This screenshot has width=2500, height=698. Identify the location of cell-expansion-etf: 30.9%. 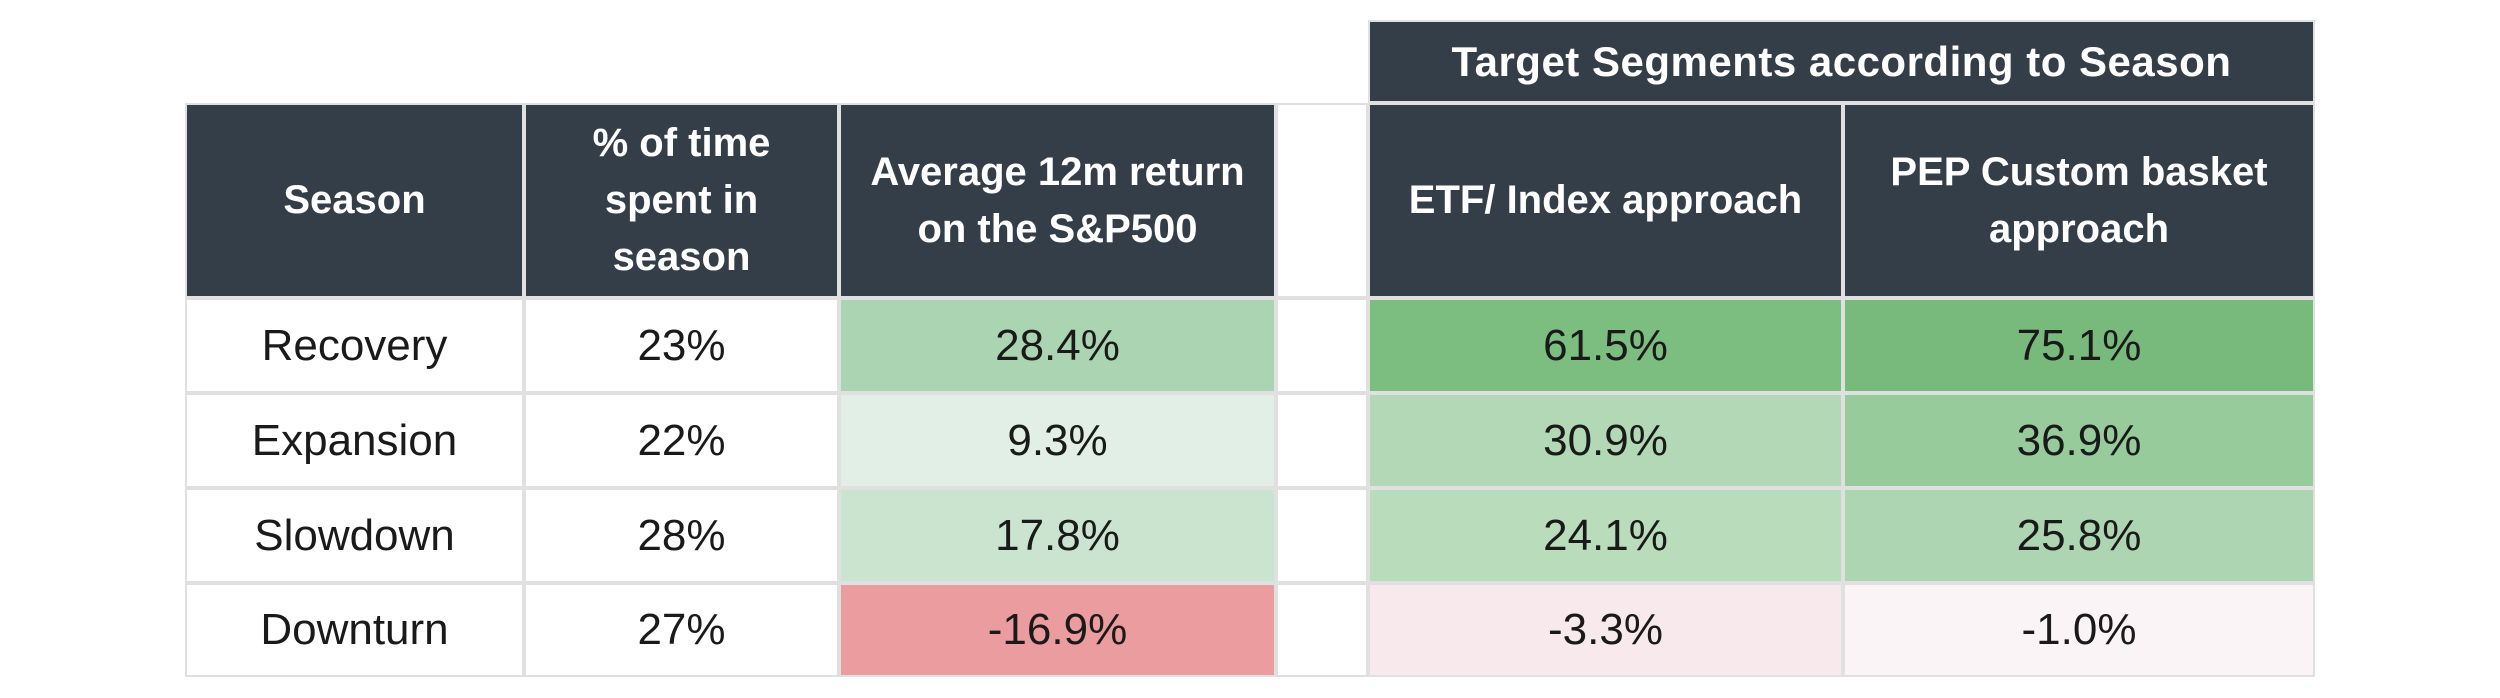
(1605, 440).